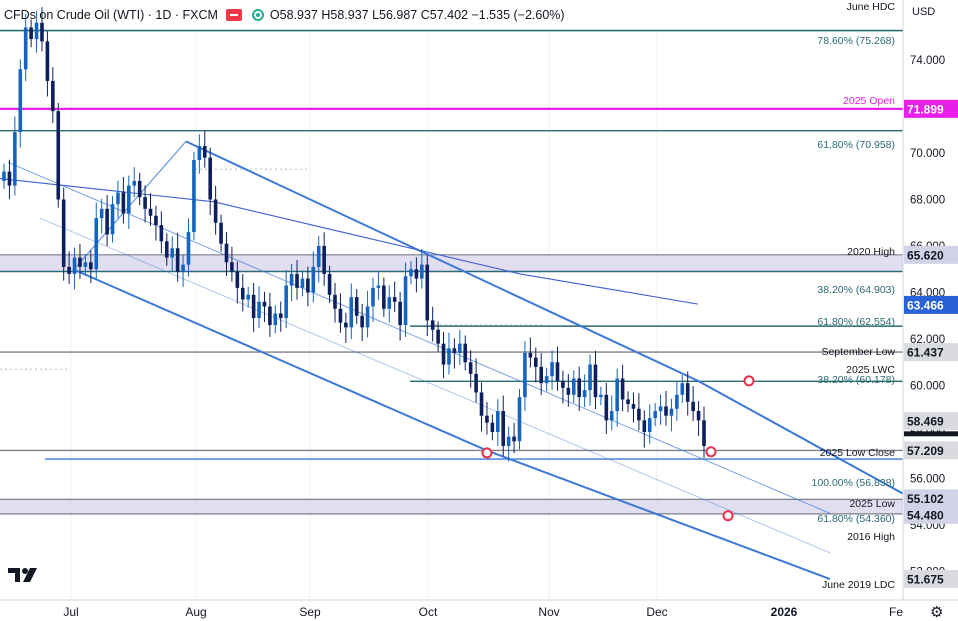 The height and width of the screenshot is (621, 958). I want to click on y-tick-label: 74.000, so click(927, 61).